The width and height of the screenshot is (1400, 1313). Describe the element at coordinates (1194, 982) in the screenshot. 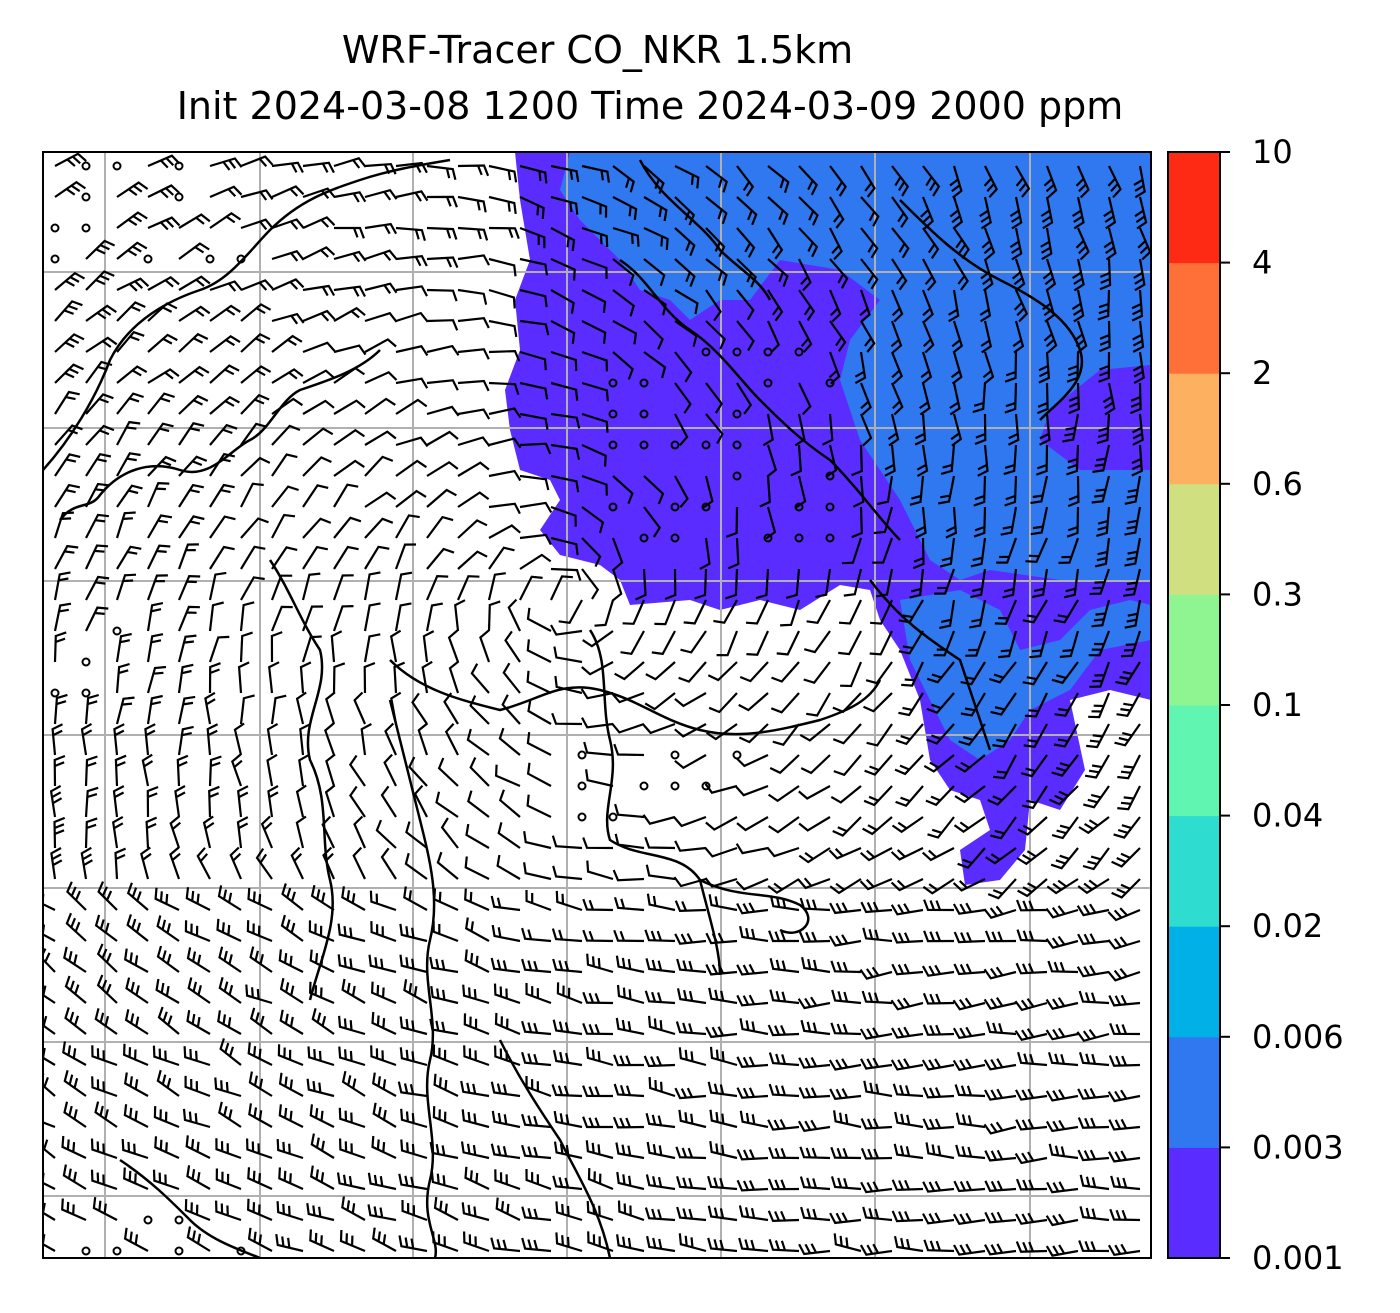

I see `colorbar-segment` at that location.